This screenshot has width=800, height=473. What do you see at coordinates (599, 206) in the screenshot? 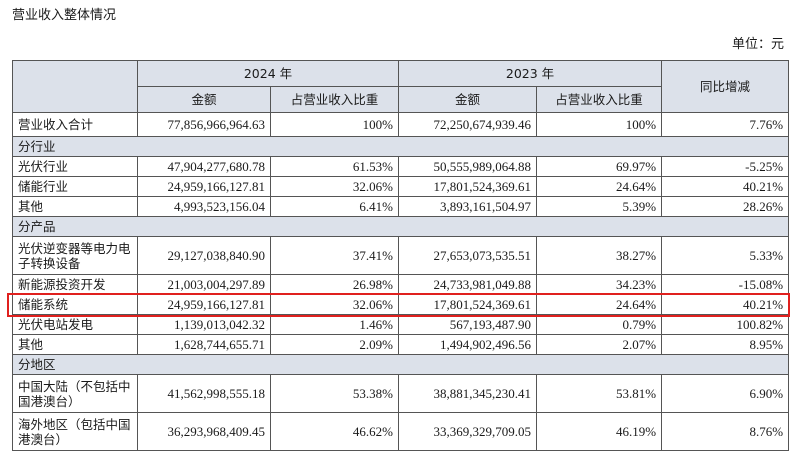
I see `ratio-2023-cell: 5.39%` at bounding box center [599, 206].